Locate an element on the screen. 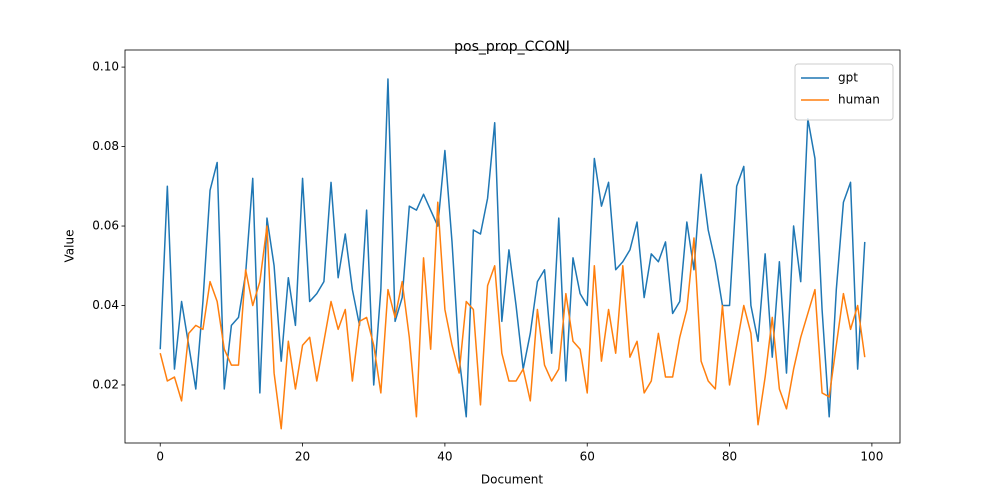 The height and width of the screenshot is (500, 1000). x-tick-label: 0 is located at coordinates (160, 457).